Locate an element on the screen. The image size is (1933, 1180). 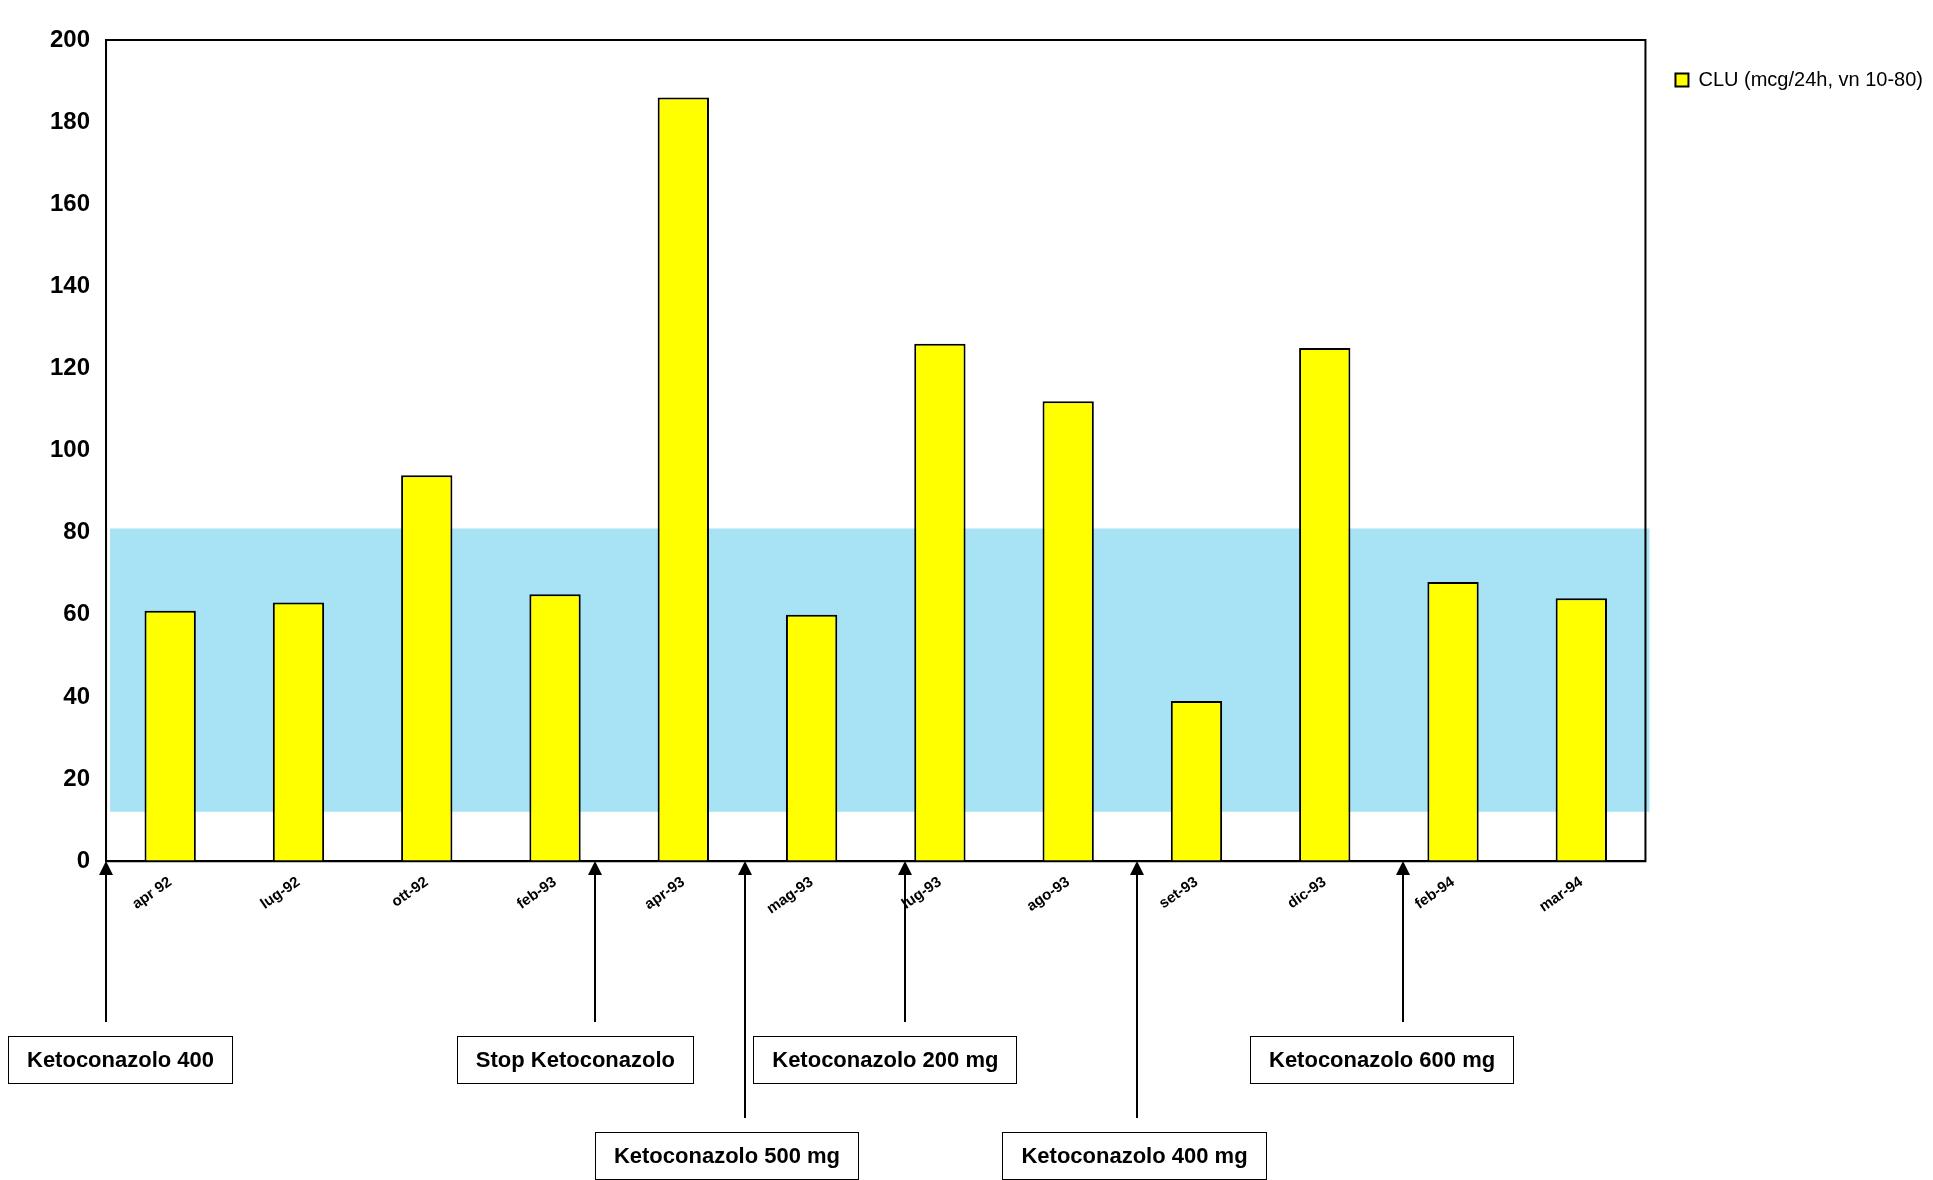
y-tick-label: 40 is located at coordinates (77, 695).